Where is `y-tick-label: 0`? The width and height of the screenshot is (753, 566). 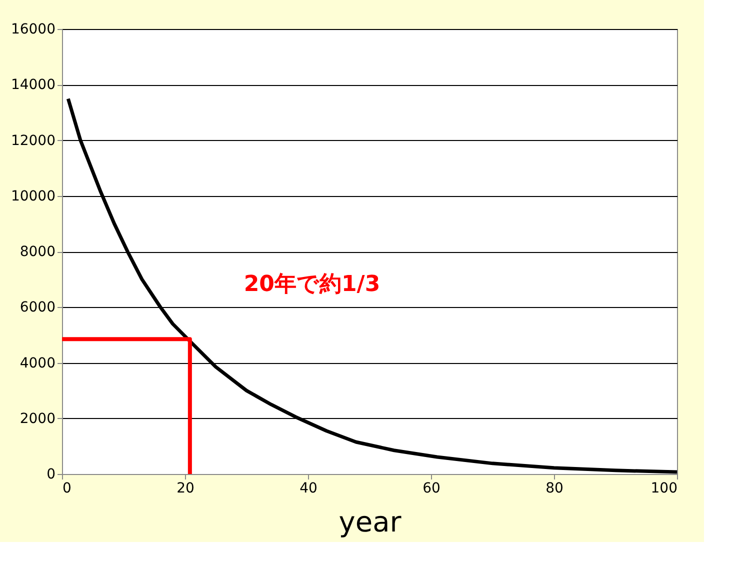 y-tick-label: 0 is located at coordinates (51, 474).